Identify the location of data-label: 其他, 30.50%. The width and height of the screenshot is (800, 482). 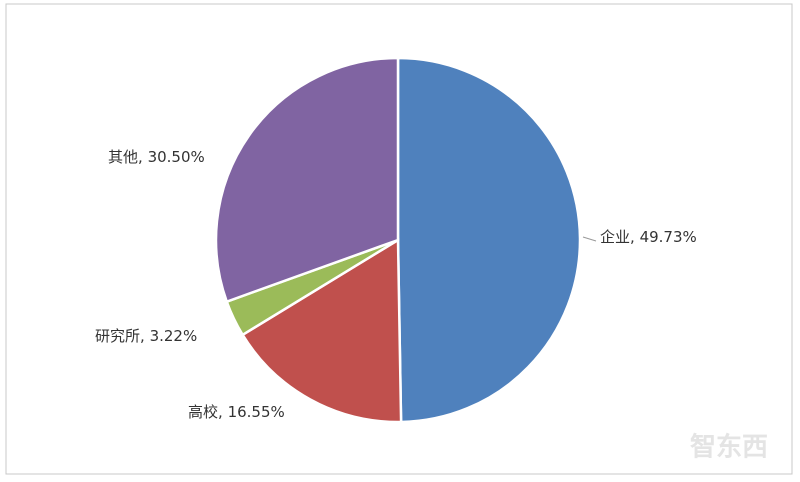
(156, 157).